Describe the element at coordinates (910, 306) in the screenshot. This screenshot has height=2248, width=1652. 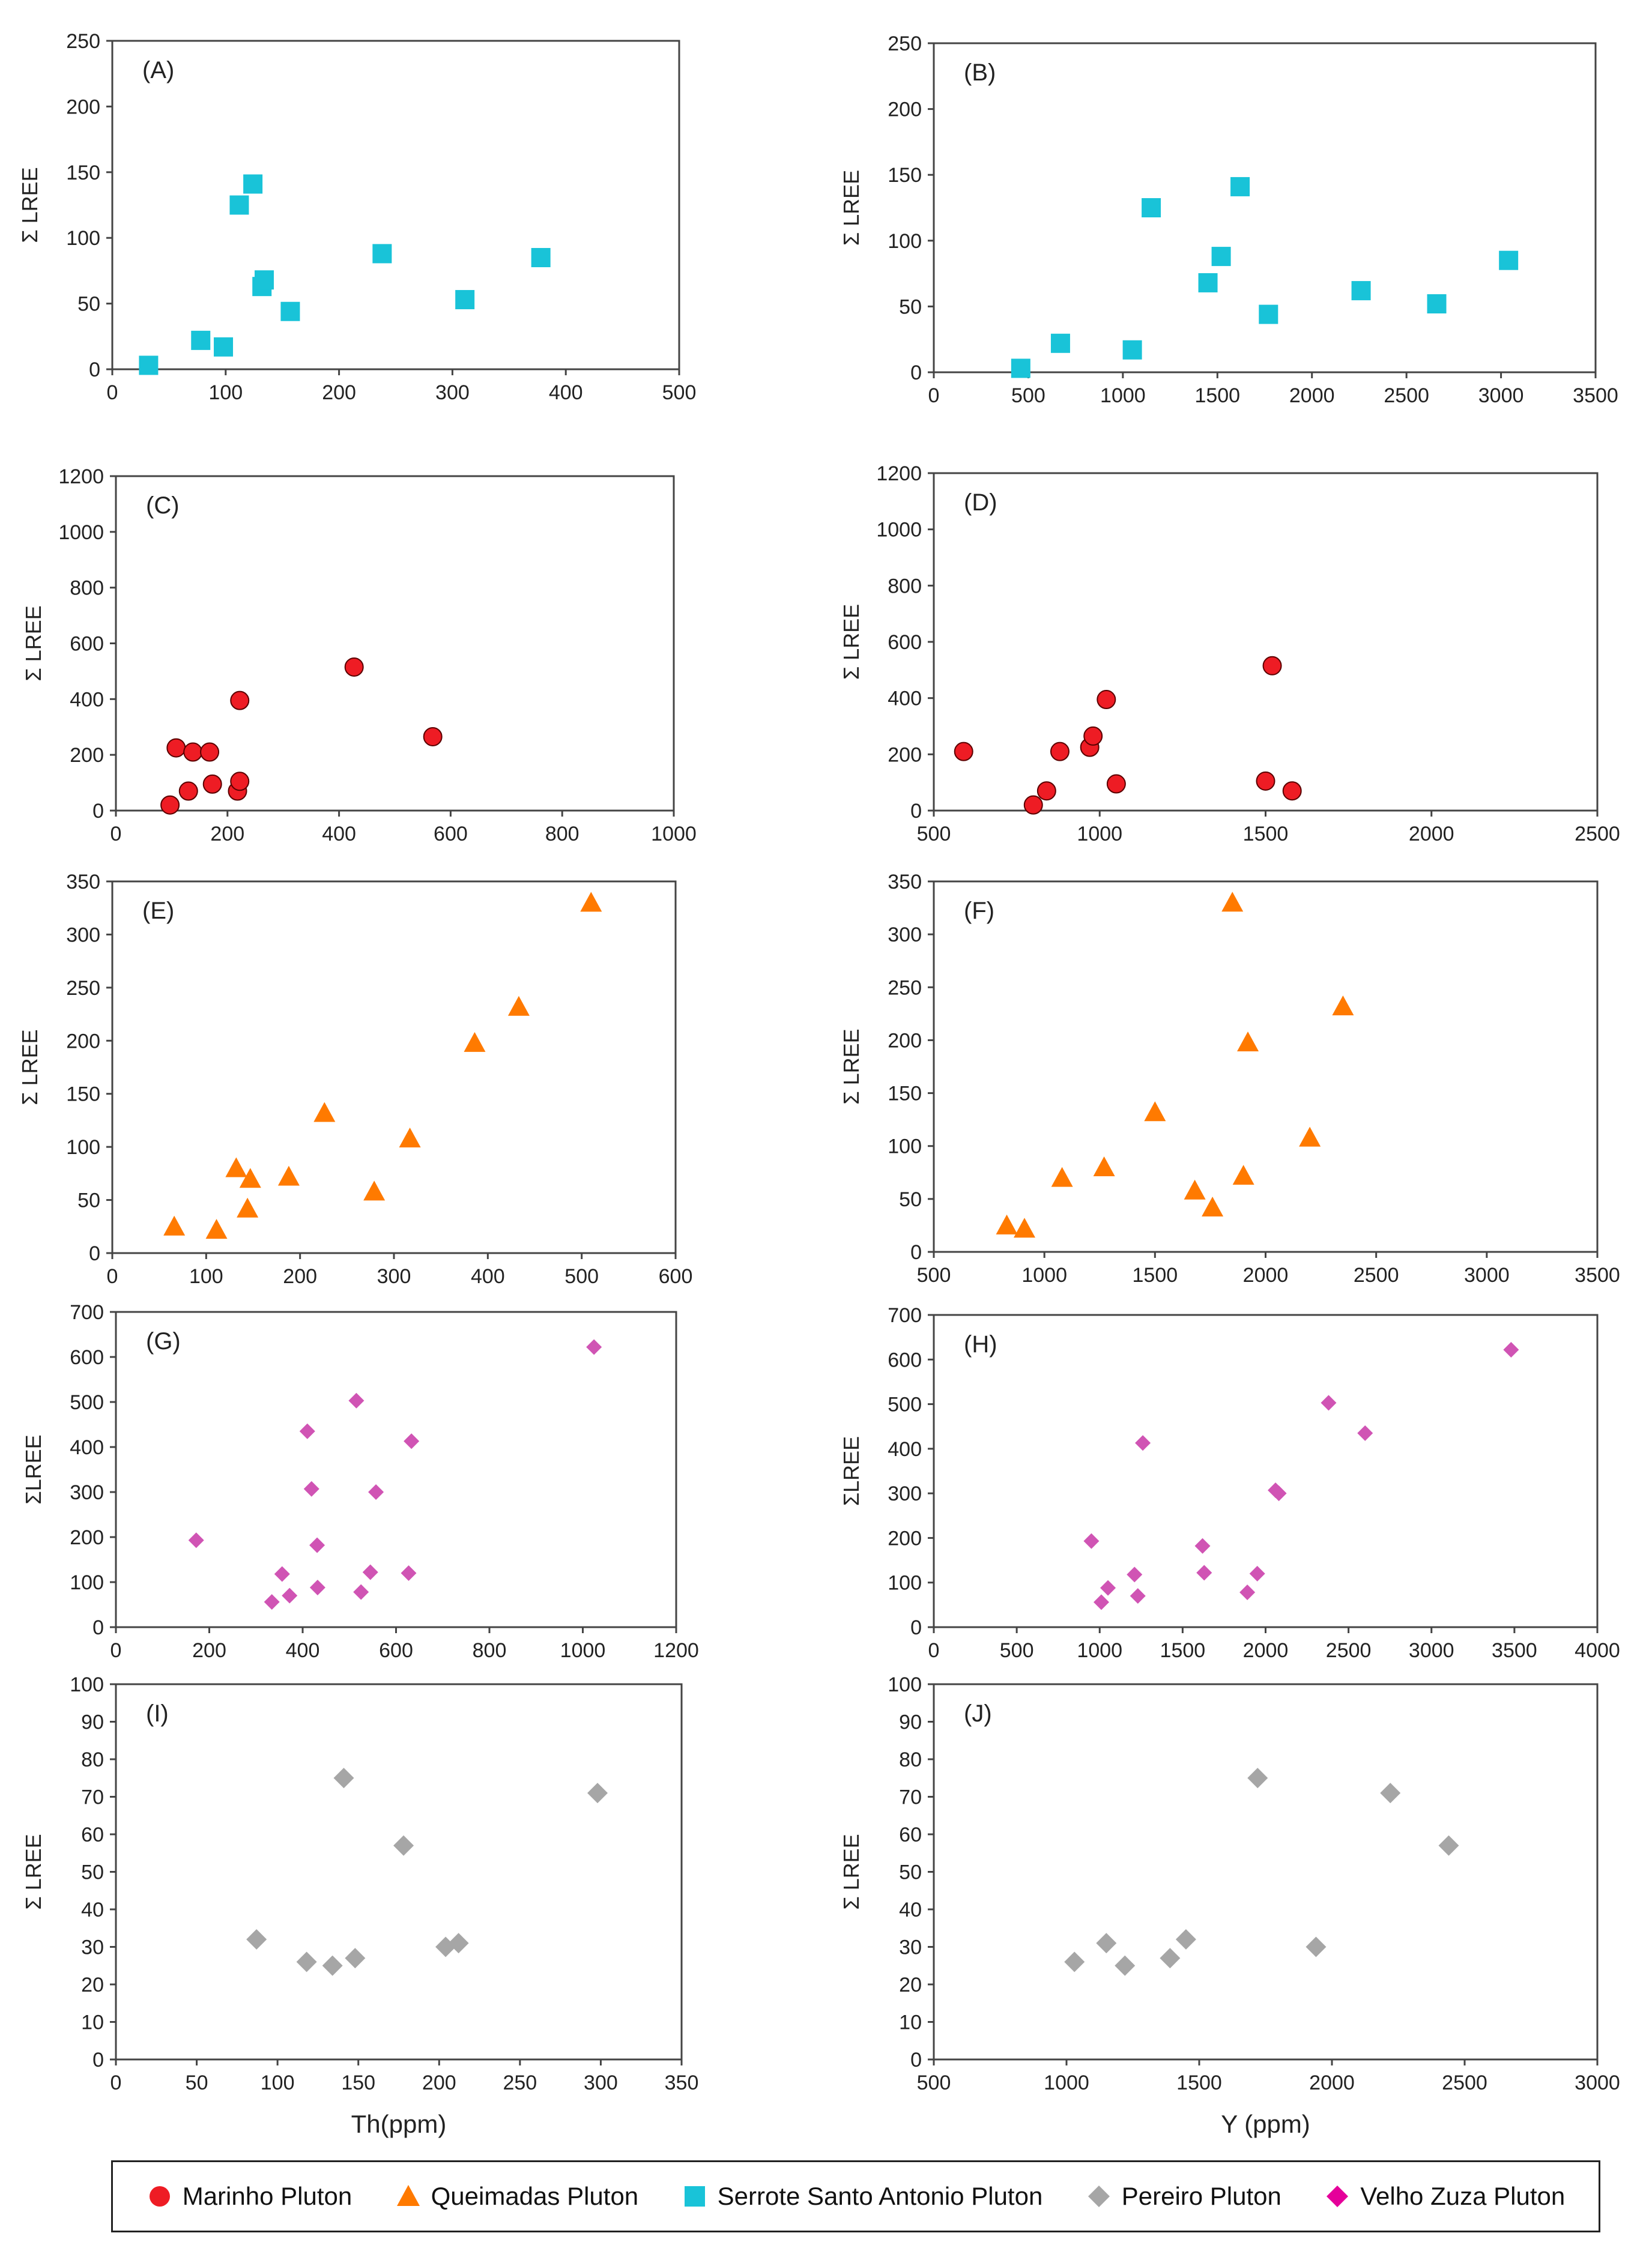
I see `y-tick-label: 50` at that location.